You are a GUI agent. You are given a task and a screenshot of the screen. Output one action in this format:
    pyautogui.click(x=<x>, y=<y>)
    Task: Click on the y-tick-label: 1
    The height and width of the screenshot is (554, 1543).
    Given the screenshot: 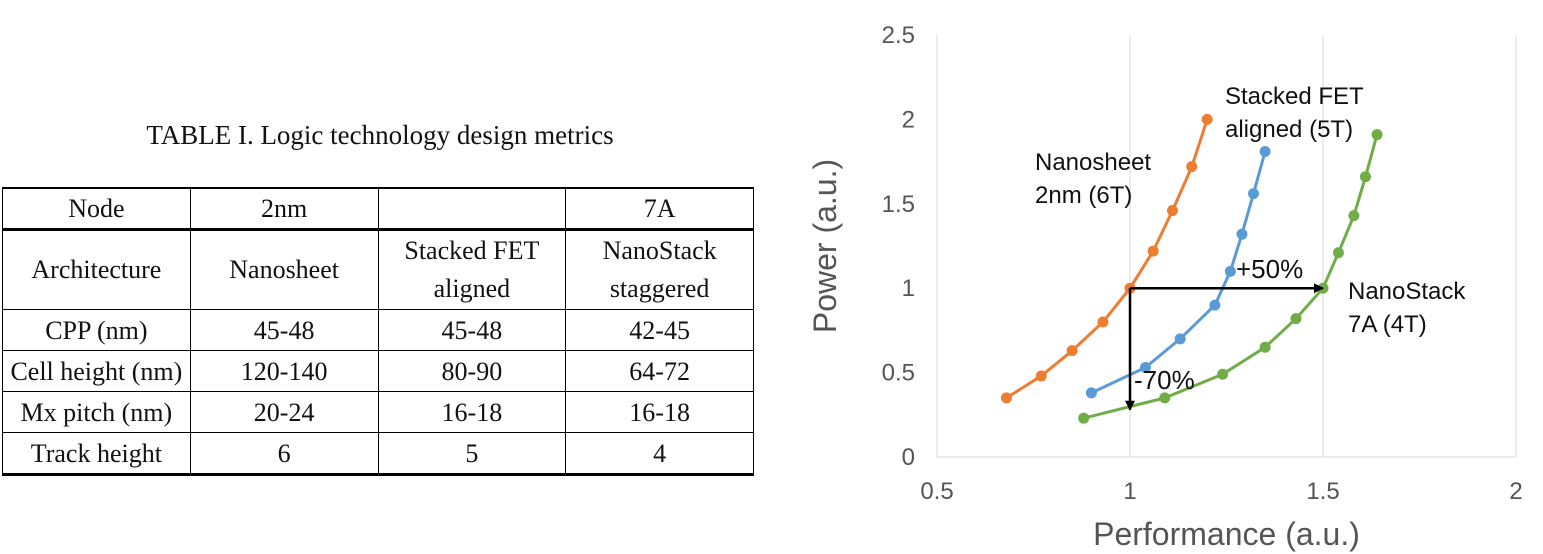 What is the action you would take?
    pyautogui.click(x=908, y=288)
    